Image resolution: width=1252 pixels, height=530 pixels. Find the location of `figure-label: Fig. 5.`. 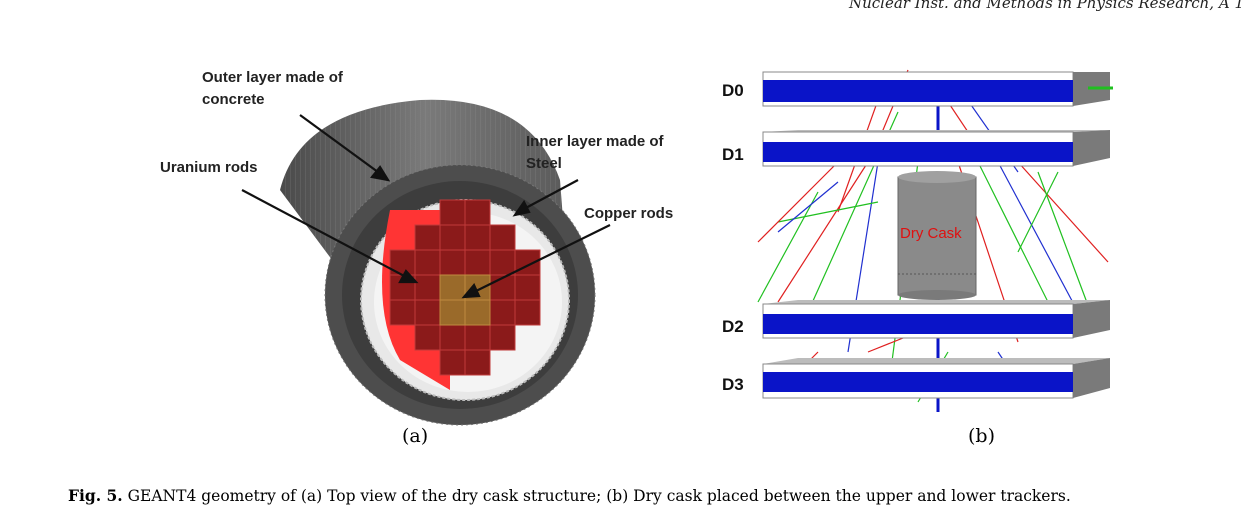

figure-label: Fig. 5. is located at coordinates (95, 495).